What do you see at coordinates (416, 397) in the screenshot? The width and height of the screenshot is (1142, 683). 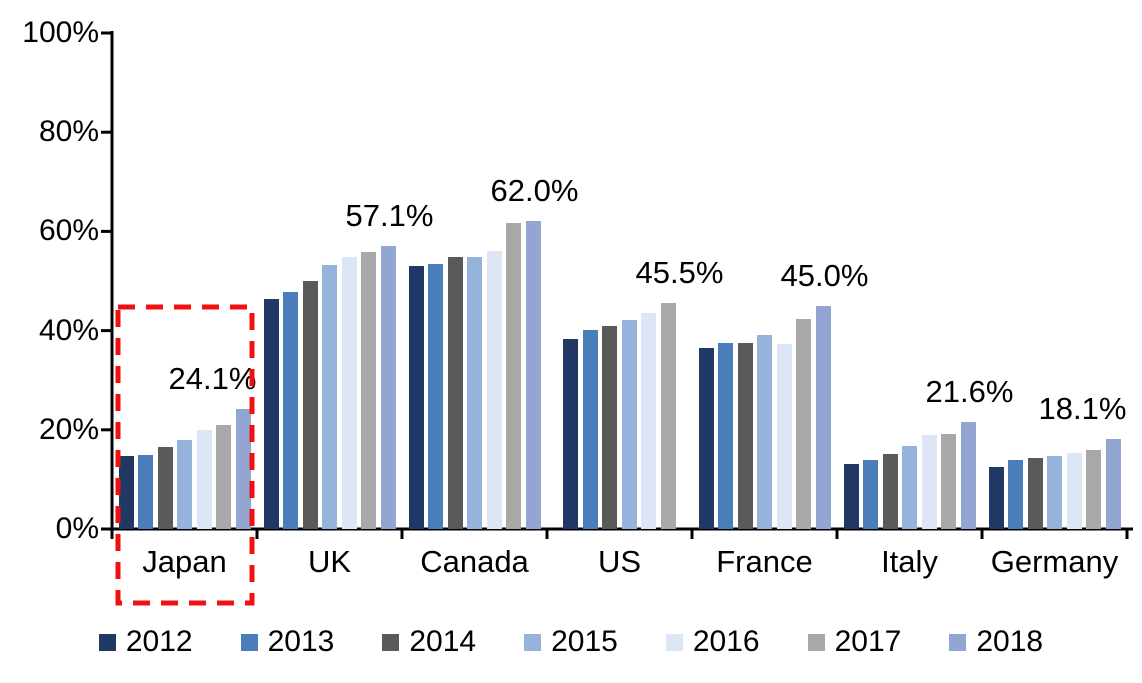 I see `bar-canada-2012` at bounding box center [416, 397].